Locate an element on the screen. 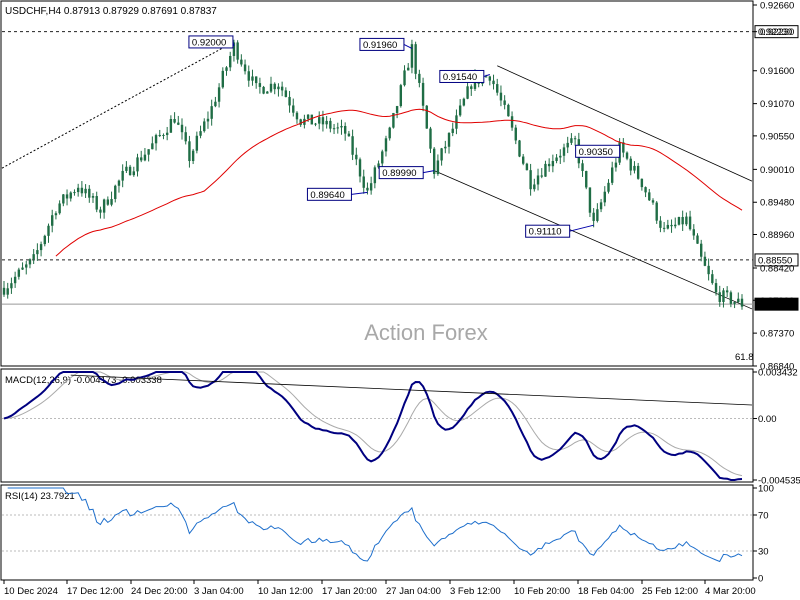  swing-label: 0.91110 is located at coordinates (545, 232).